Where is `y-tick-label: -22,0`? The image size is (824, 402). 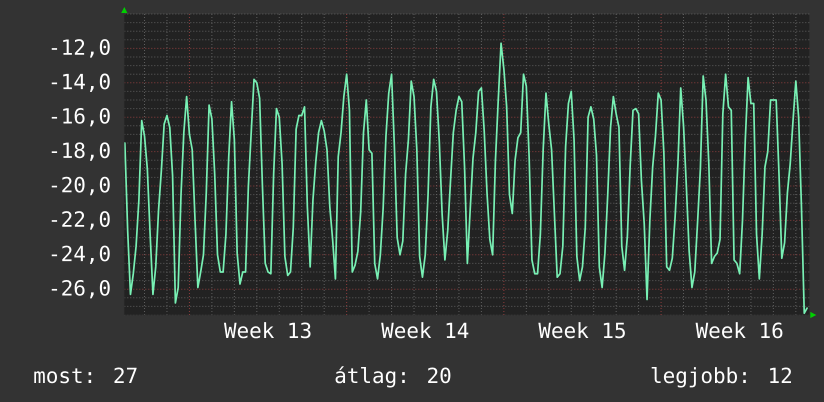
y-tick-label: -22,0 is located at coordinates (81, 220).